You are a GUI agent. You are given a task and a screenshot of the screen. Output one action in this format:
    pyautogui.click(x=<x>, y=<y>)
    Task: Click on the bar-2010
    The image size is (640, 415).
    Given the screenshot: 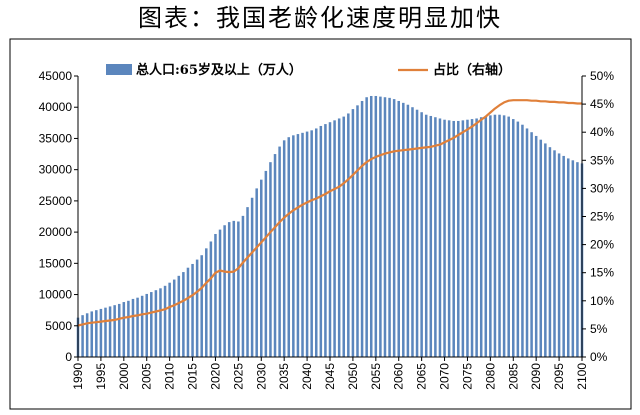 What is the action you would take?
    pyautogui.click(x=169, y=319)
    